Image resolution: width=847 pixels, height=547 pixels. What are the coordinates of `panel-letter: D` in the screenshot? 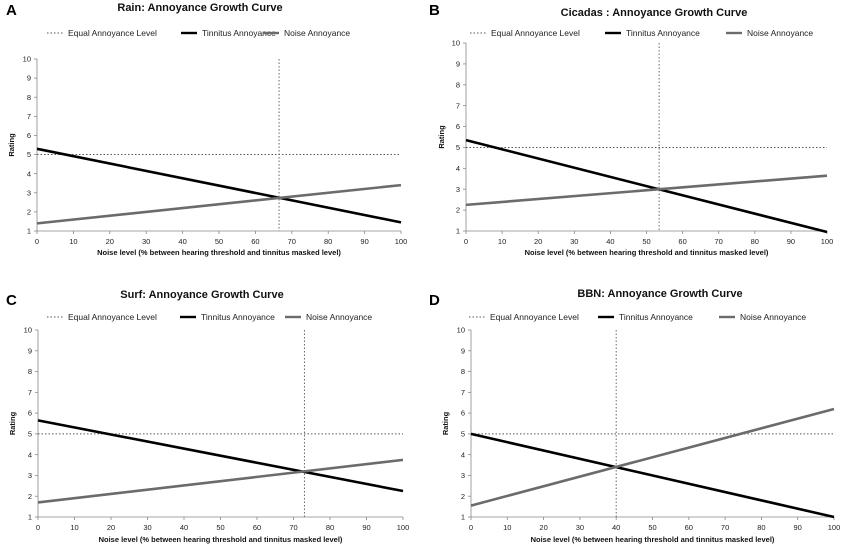 It's located at (434, 300).